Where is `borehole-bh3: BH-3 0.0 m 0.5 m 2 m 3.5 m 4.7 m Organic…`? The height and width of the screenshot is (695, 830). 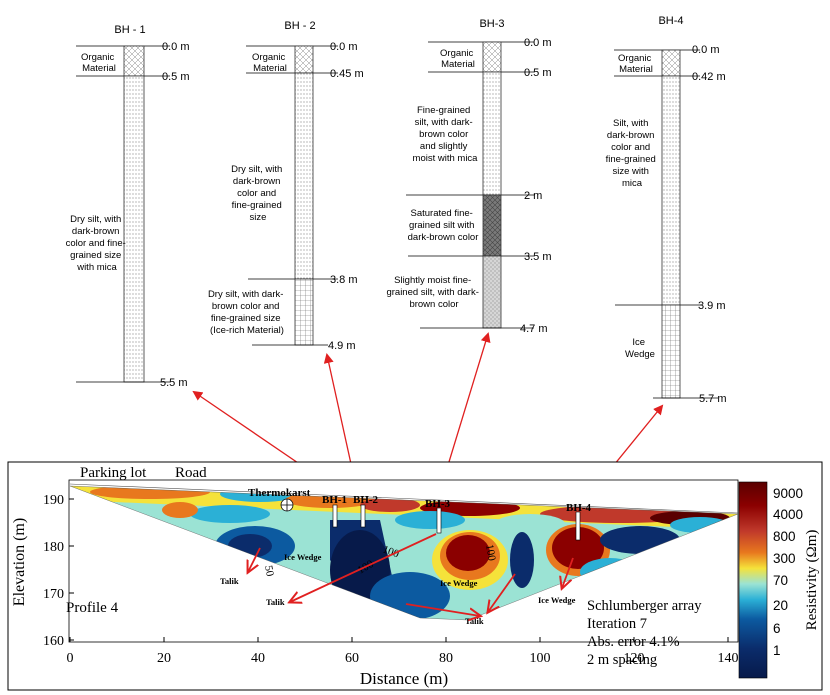 borehole-bh3: BH-3 0.0 m 0.5 m 2 m 3.5 m 4.7 m Organic… is located at coordinates (468, 176).